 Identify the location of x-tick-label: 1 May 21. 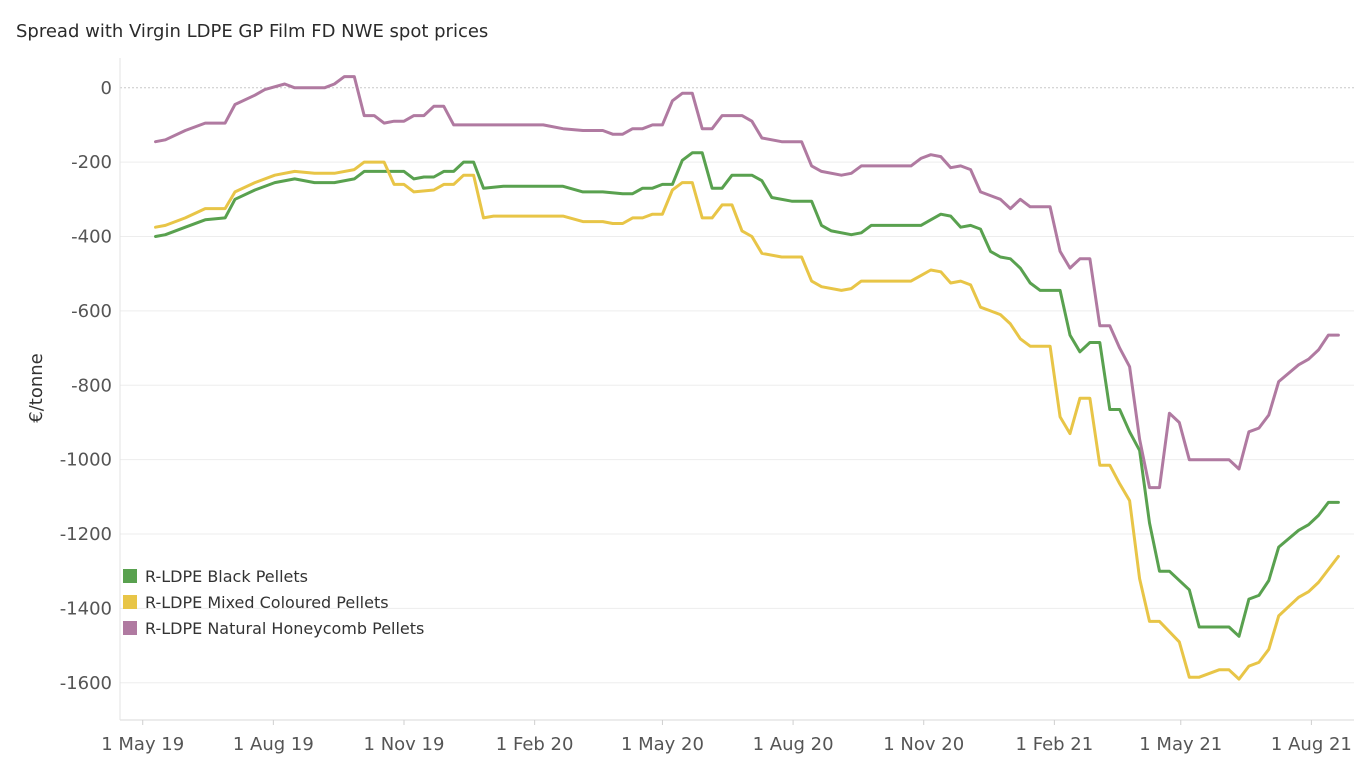
(1180, 744).